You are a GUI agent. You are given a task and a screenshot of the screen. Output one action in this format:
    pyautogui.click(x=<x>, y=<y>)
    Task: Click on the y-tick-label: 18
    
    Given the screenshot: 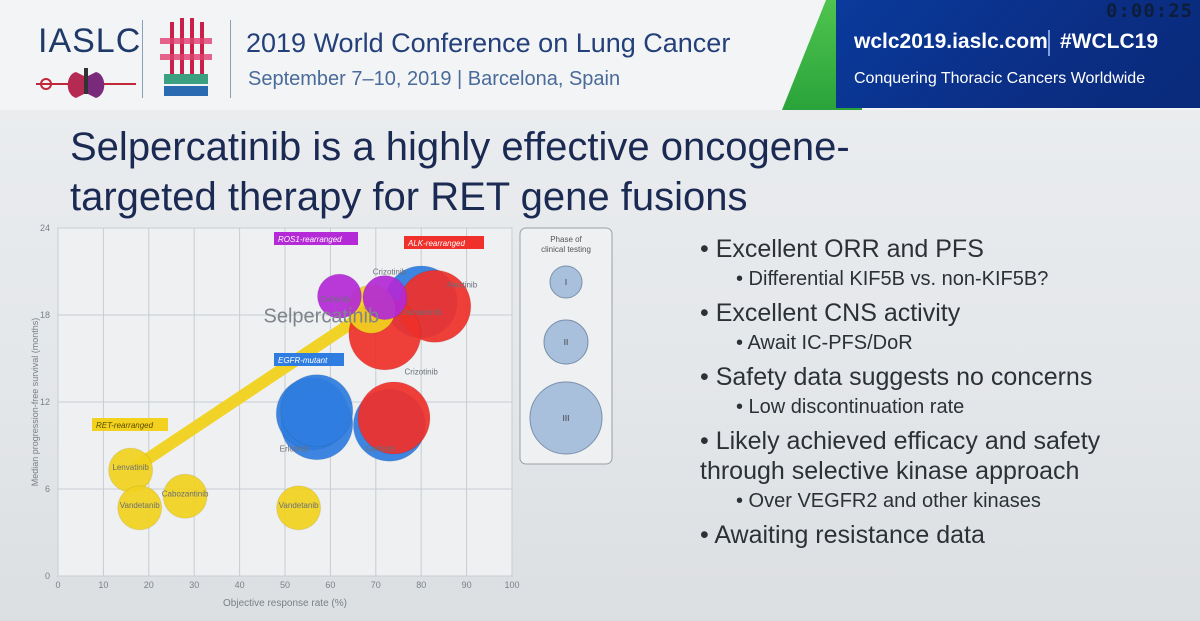 What is the action you would take?
    pyautogui.click(x=45, y=315)
    